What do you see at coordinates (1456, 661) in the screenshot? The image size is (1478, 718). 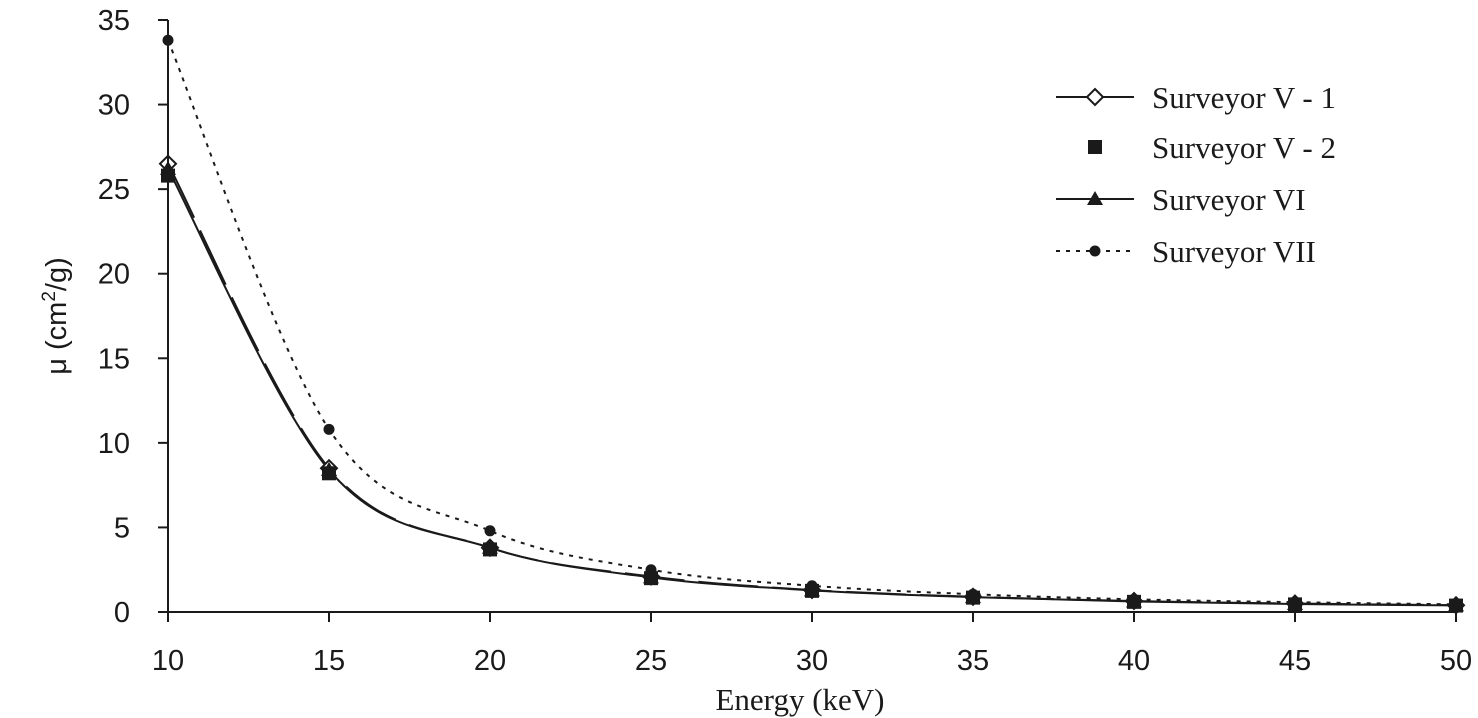 I see `x-tick-label: 50` at bounding box center [1456, 661].